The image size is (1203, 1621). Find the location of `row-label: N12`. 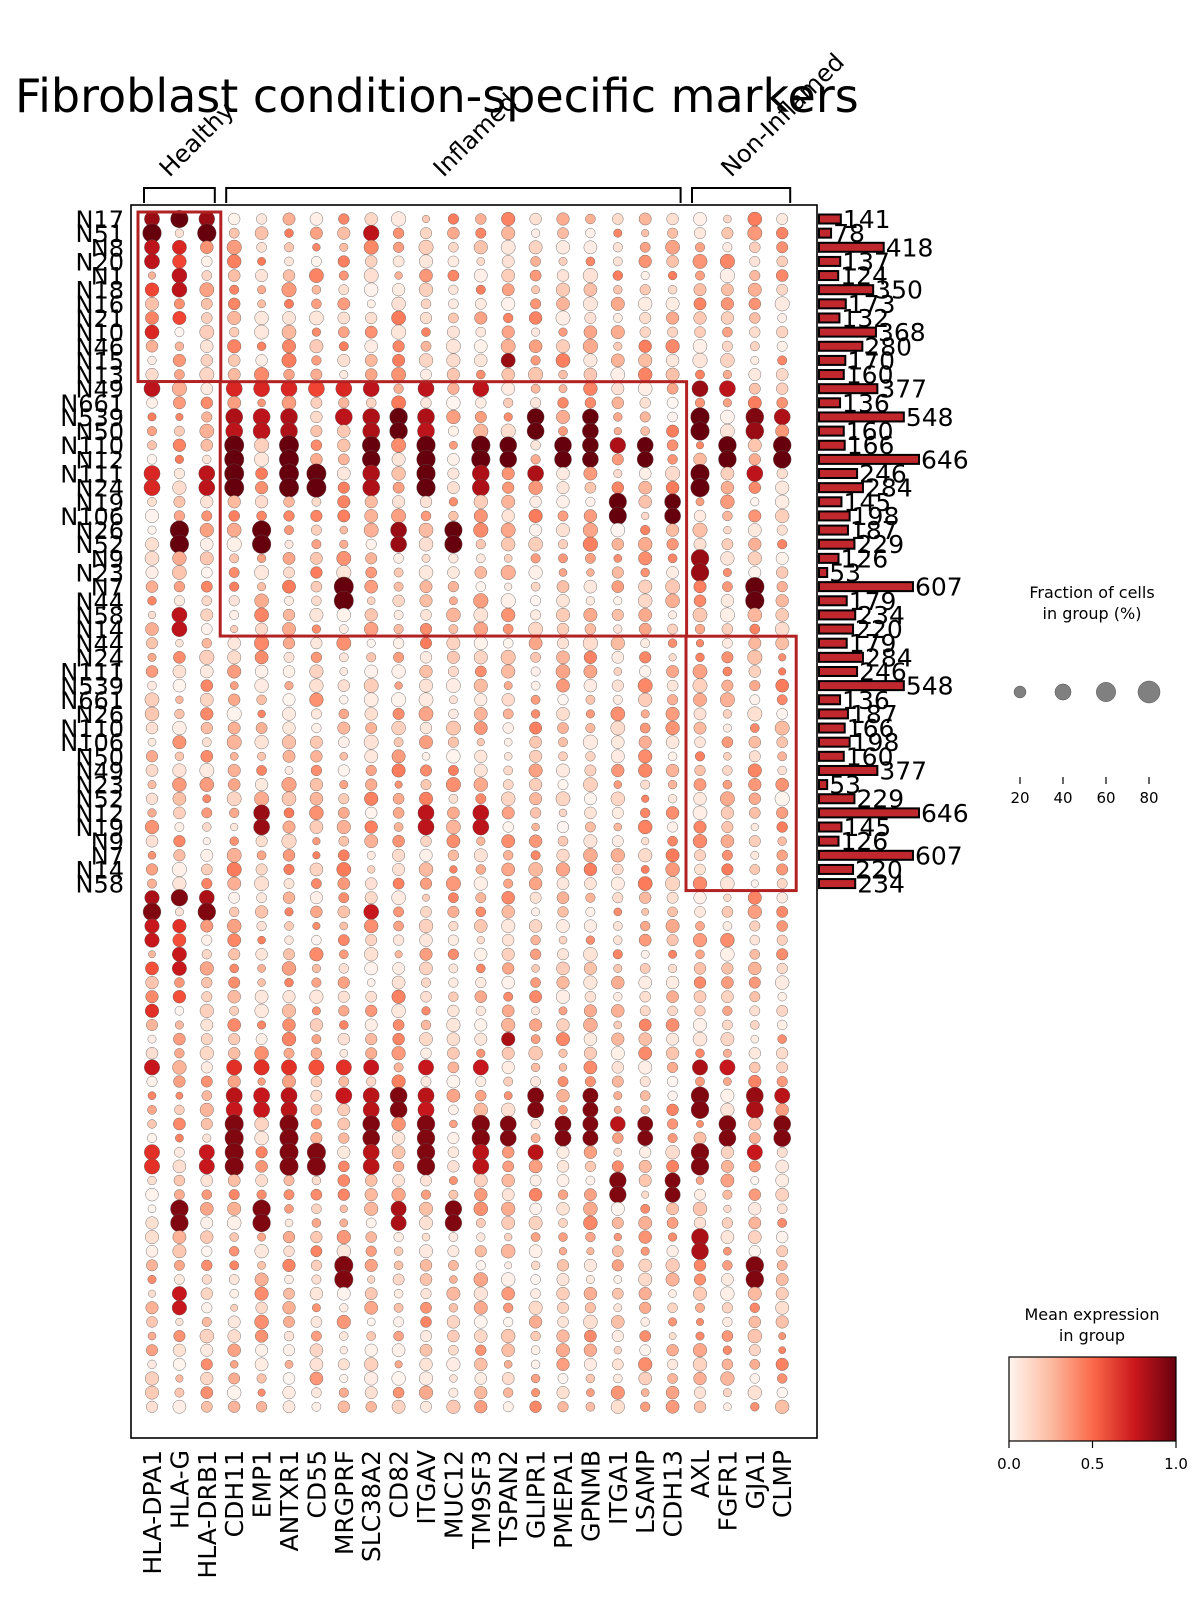

row-label: N12 is located at coordinates (100, 460).